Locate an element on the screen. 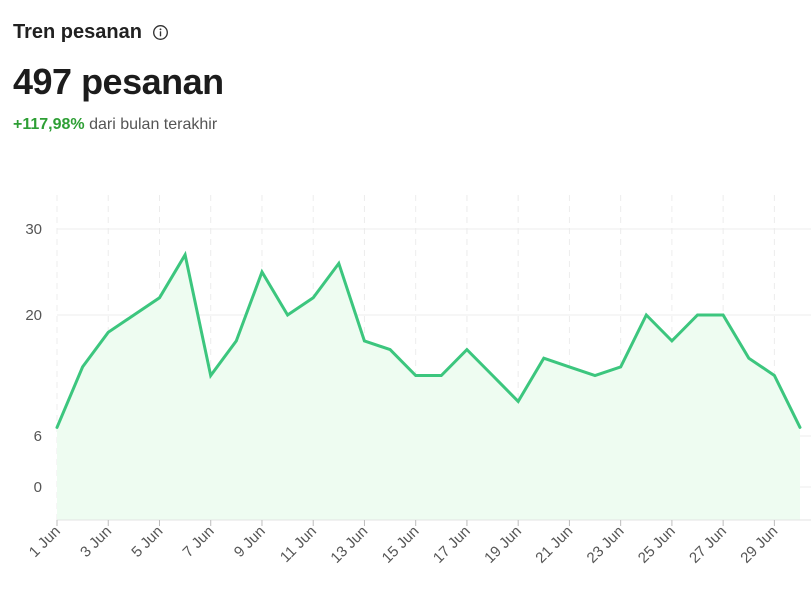  x-tick-label: 9 Jun is located at coordinates (250, 542).